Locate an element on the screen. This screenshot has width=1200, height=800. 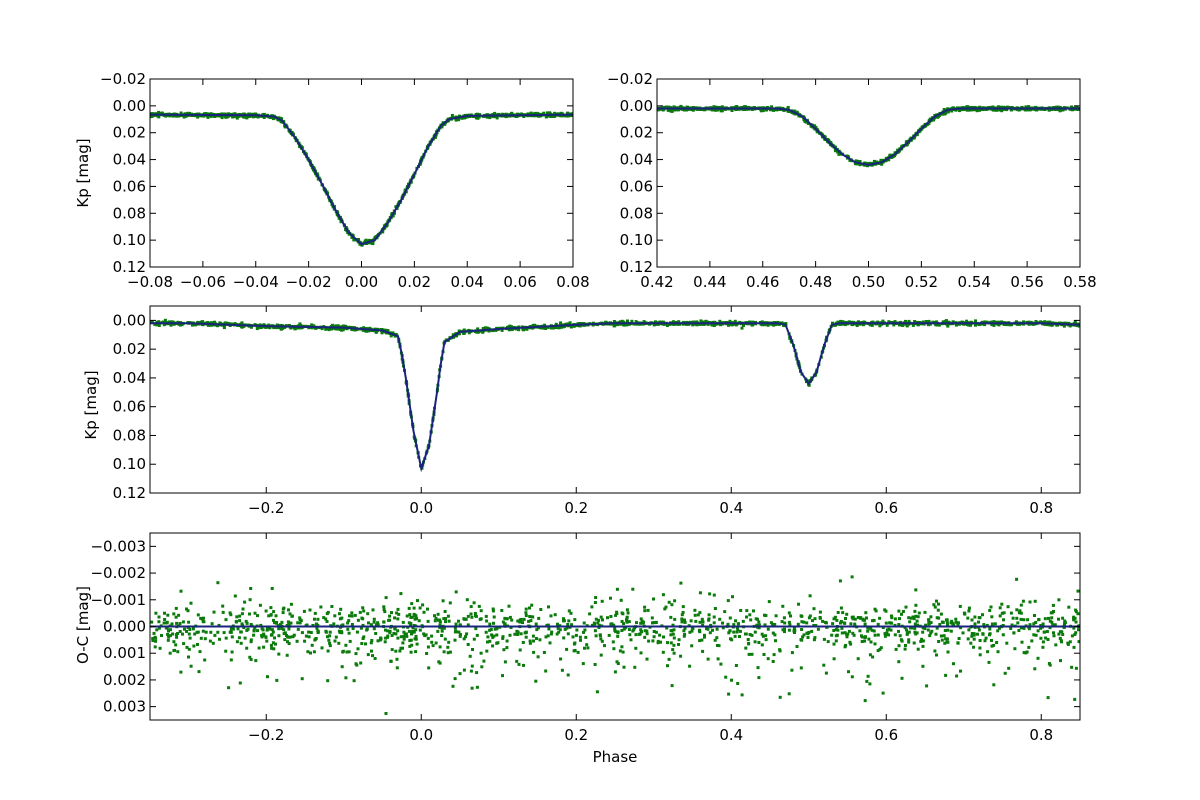
y-tick-label: 0.12 is located at coordinates (636, 267).